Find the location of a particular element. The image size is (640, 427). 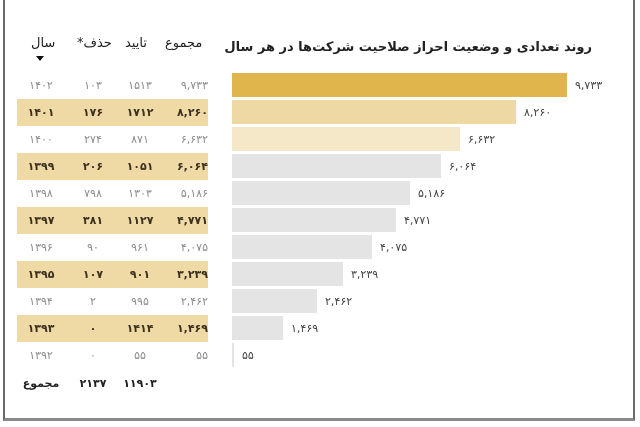

cell-deleted: ۱۰۷ is located at coordinates (93, 274).